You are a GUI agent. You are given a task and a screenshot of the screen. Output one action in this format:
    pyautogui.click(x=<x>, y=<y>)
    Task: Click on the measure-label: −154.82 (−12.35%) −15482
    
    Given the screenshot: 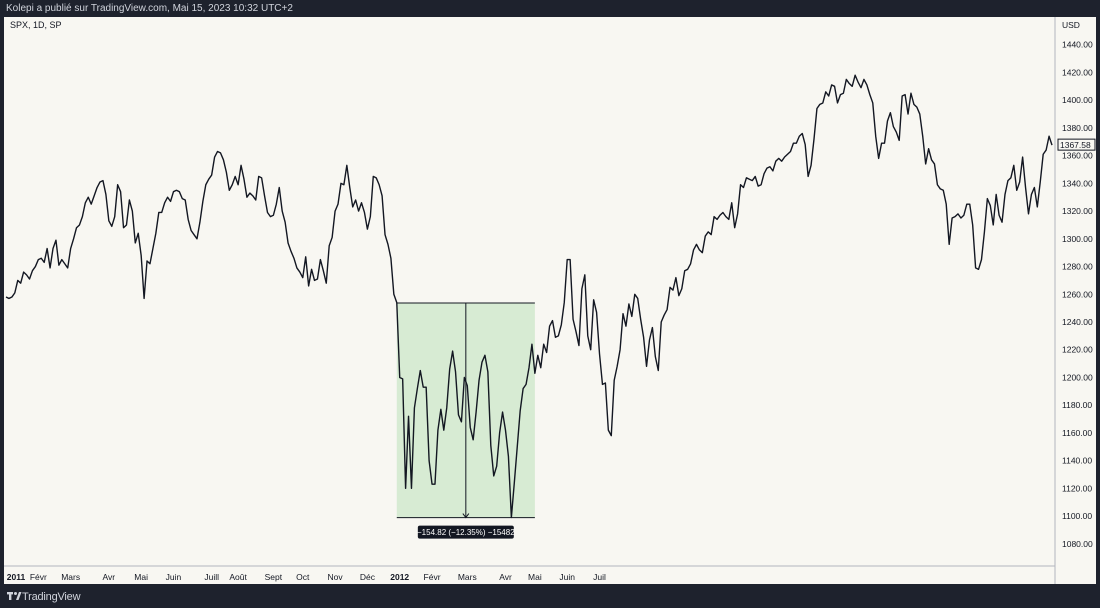 What is the action you would take?
    pyautogui.click(x=466, y=532)
    